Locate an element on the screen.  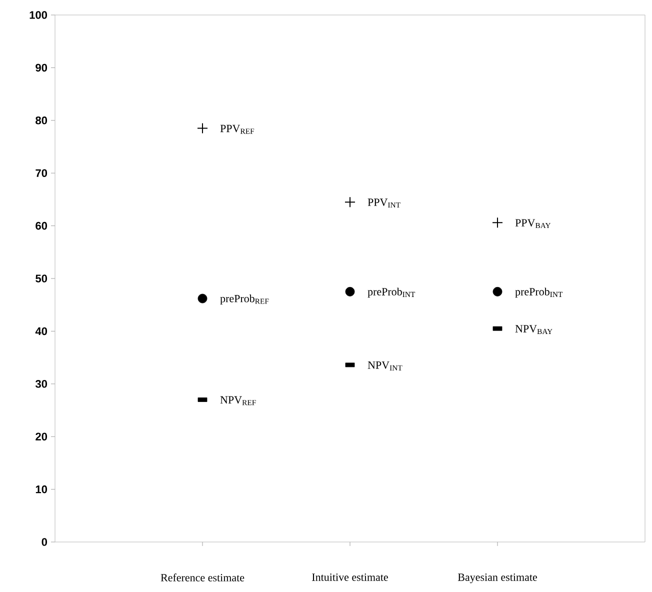
x-tick-label: Reference estimate is located at coordinates (202, 578).